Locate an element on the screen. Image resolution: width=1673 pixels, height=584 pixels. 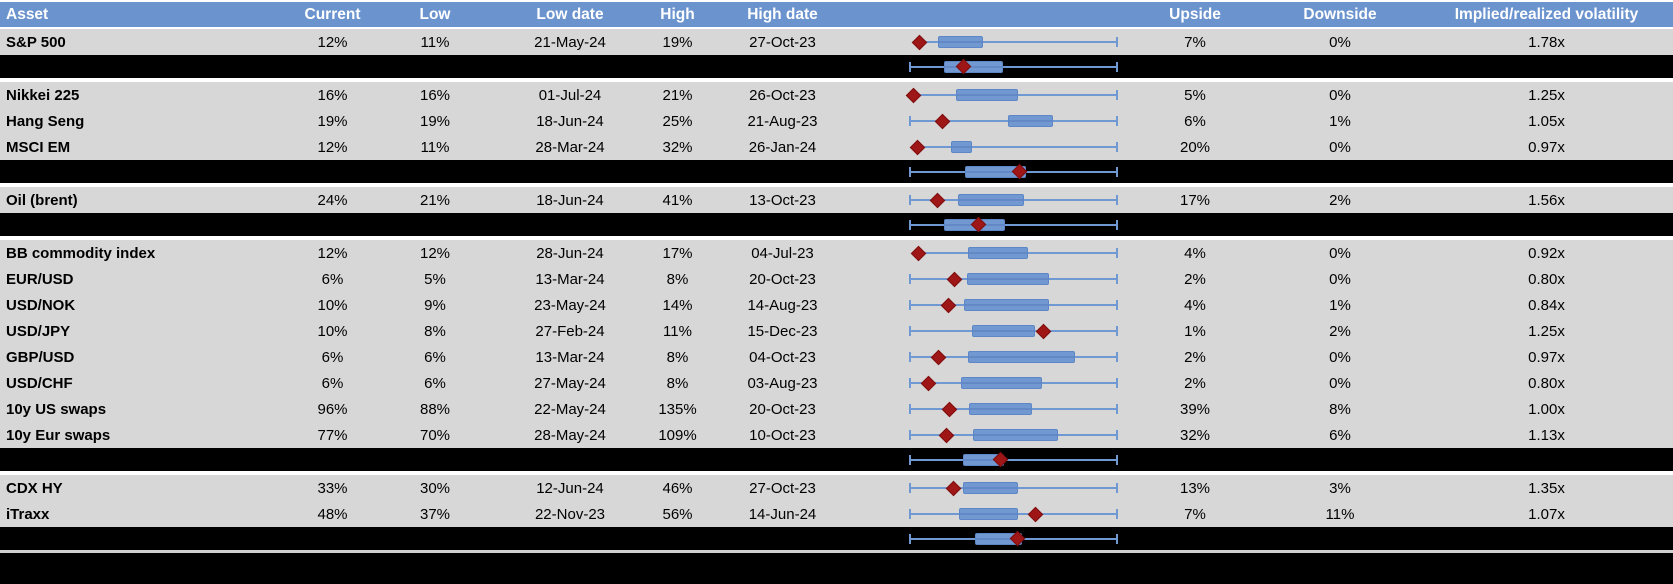
cell-downside: 11% is located at coordinates (1340, 514).